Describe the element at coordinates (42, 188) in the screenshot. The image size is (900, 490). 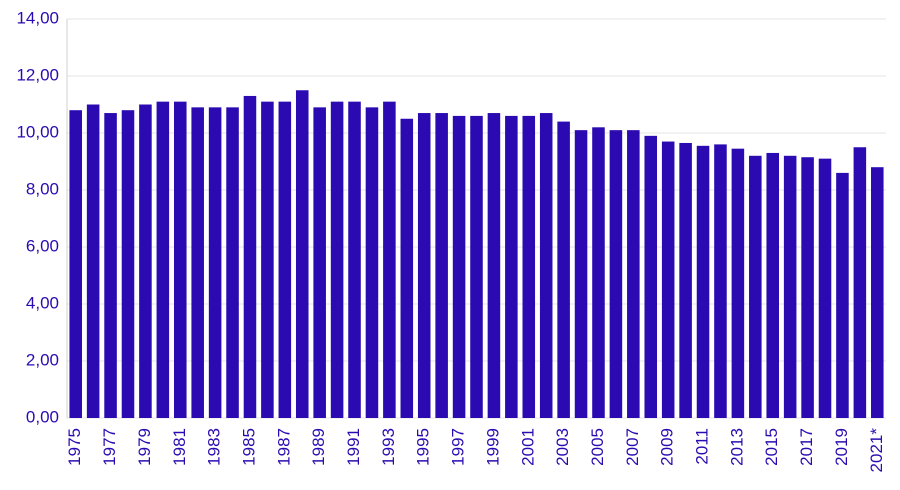
I see `y-tick-label: 8,00` at that location.